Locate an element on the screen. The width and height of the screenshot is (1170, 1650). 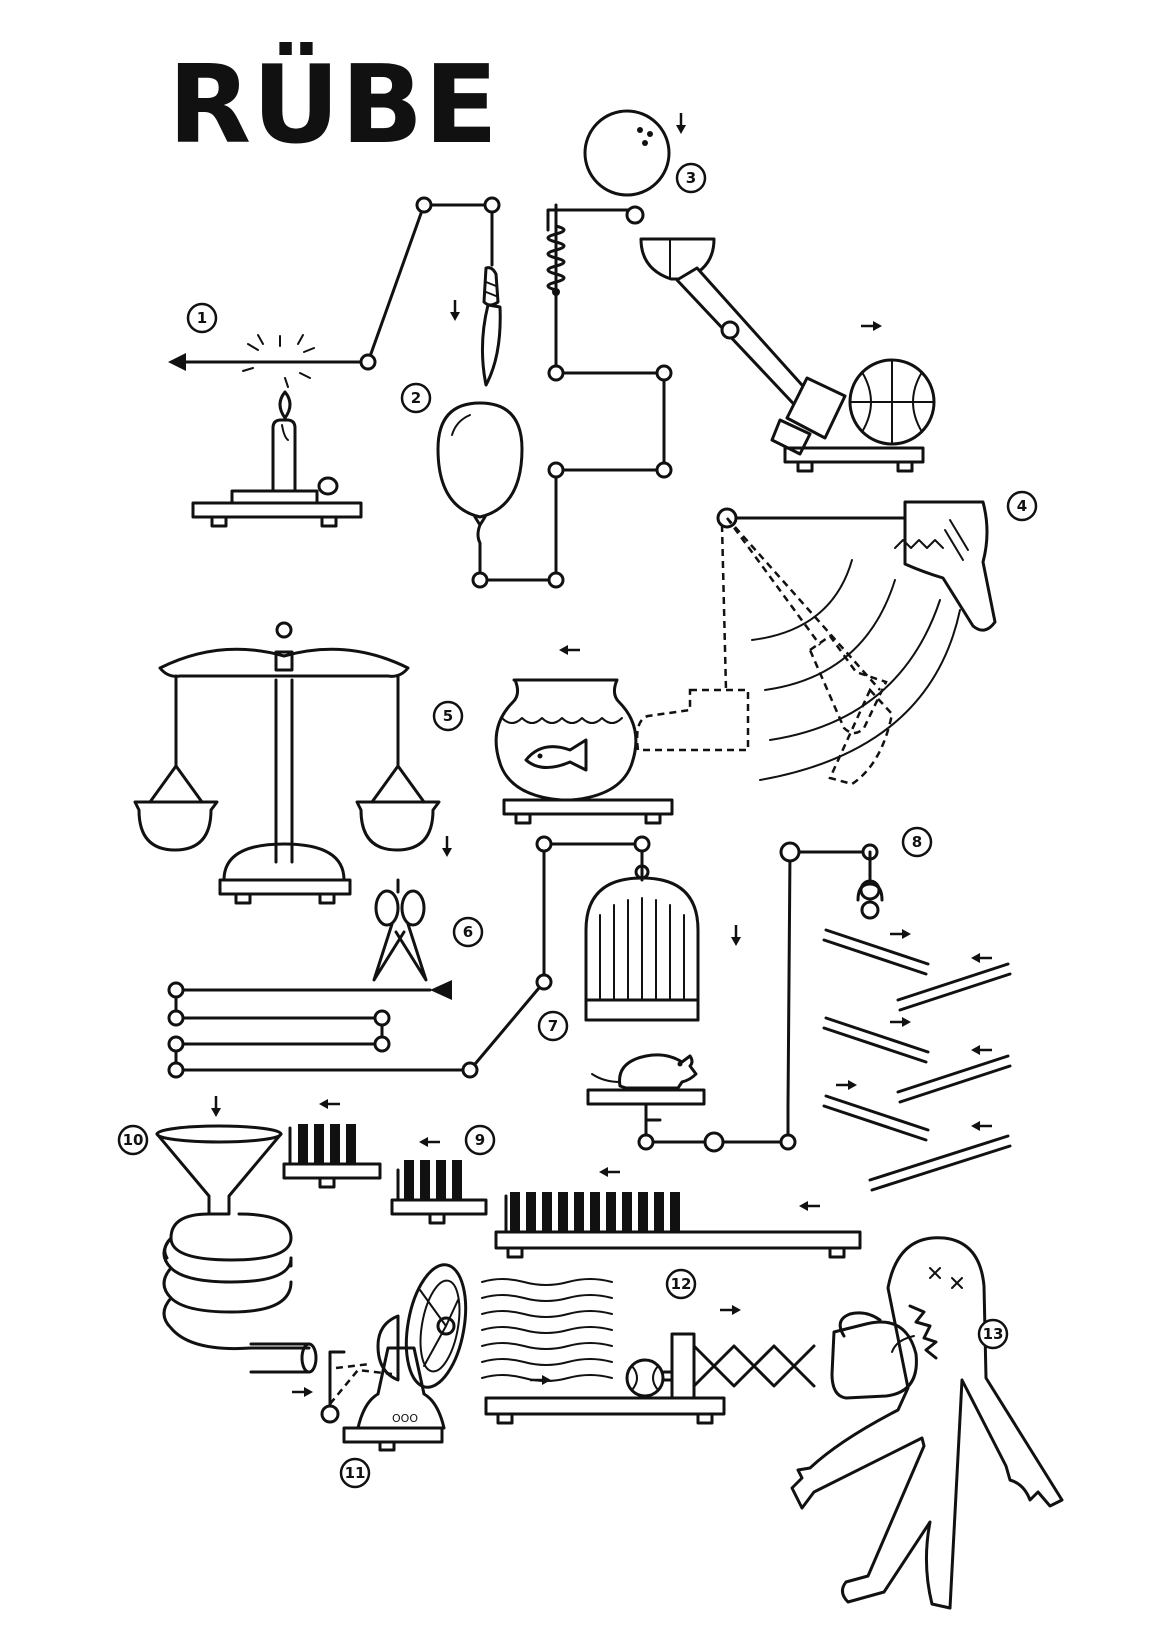
step-number: 5 is located at coordinates (448, 716).